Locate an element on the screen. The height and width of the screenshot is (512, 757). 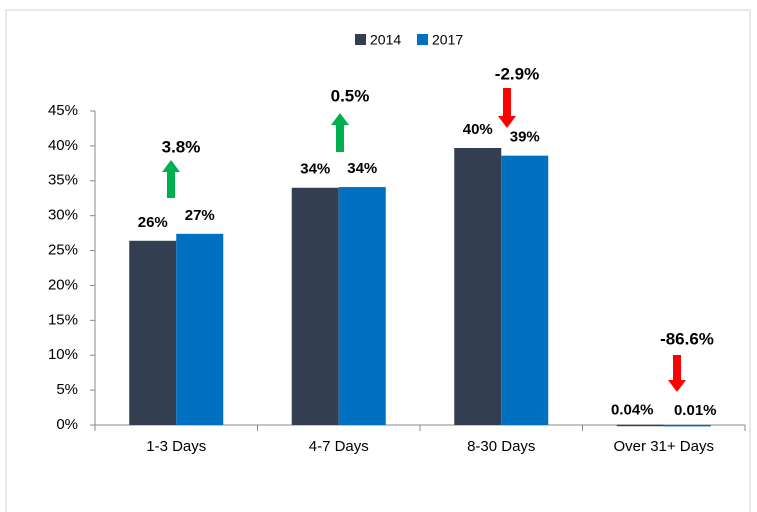
x-tick-label: 4-7 Days is located at coordinates (339, 446).